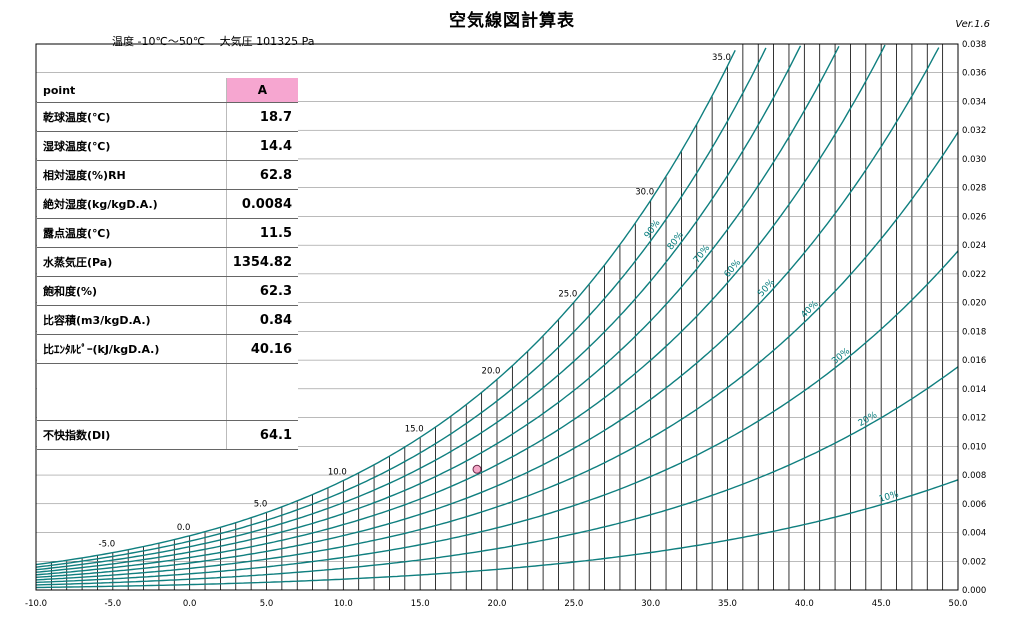  I want to click on x-tick-label: 10.0, so click(343, 604).